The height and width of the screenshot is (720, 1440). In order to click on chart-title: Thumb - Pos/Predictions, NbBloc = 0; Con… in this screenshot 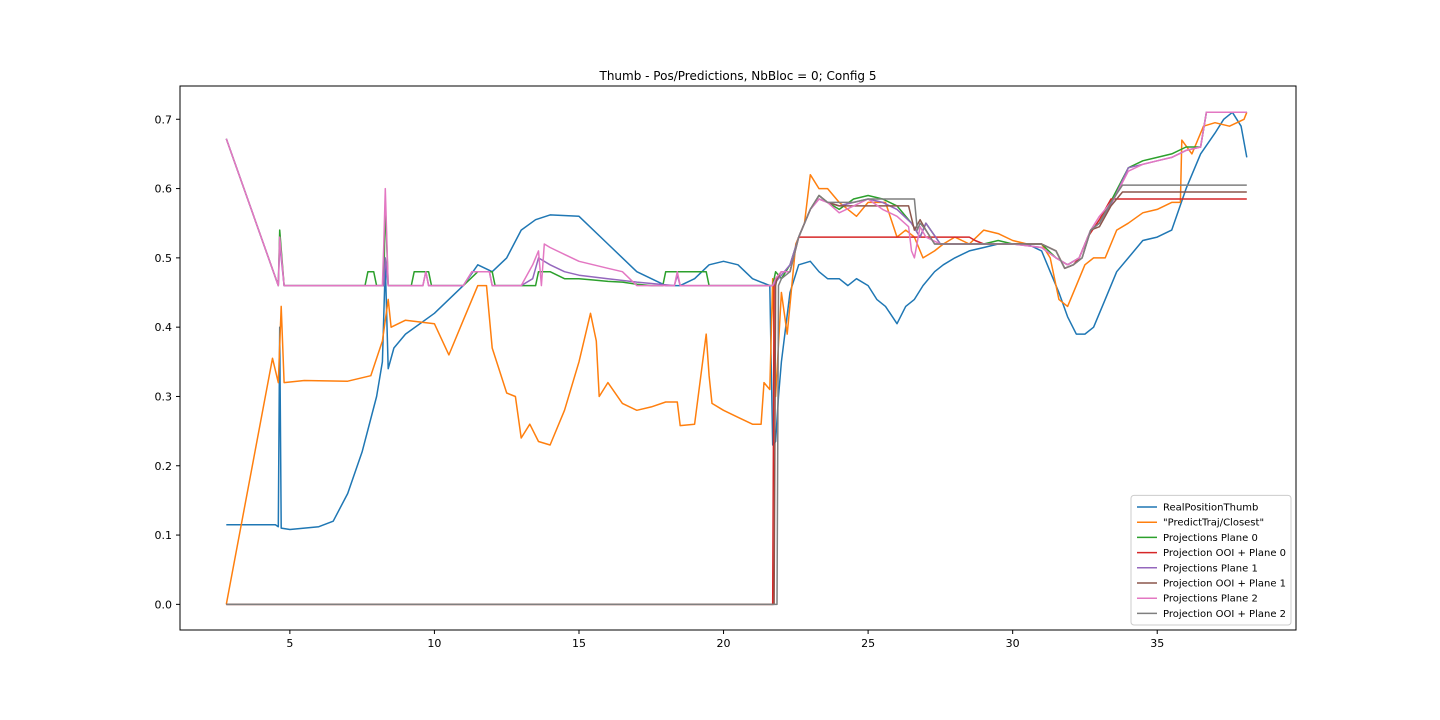, I will do `click(738, 76)`.